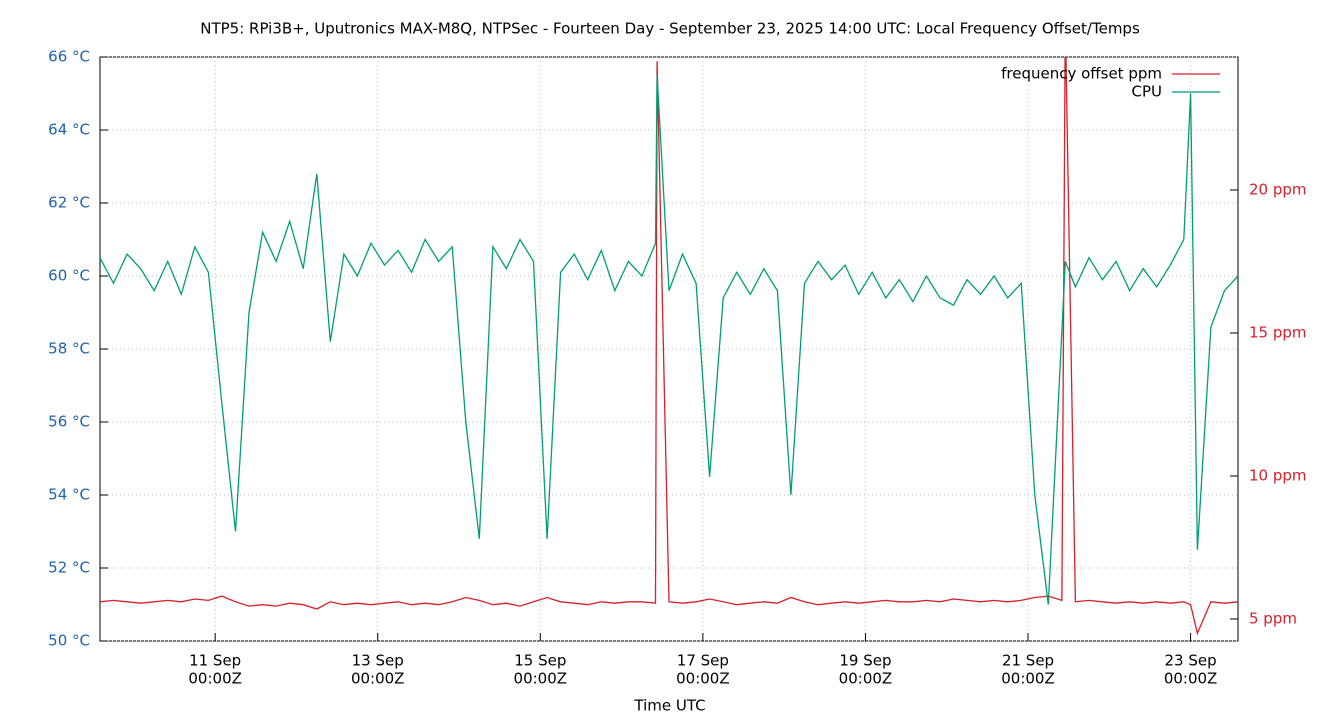 The width and height of the screenshot is (1340, 720). What do you see at coordinates (69, 276) in the screenshot?
I see `y-tick-label: 60 °C` at bounding box center [69, 276].